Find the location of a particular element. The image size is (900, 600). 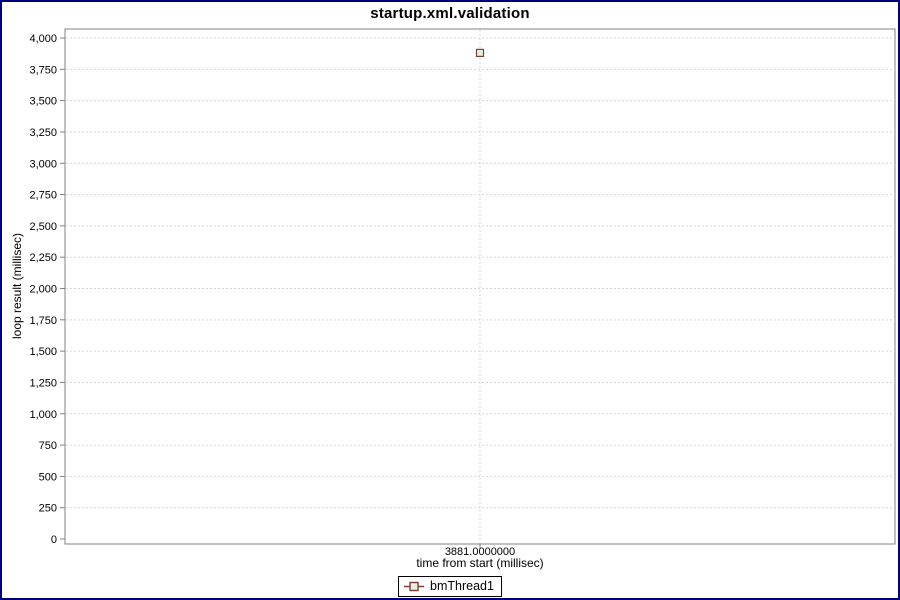

y-tick-label: 750 is located at coordinates (48, 446).